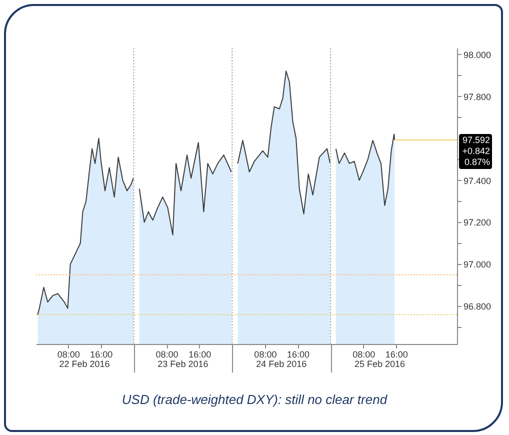 This screenshot has width=509, height=435. Describe the element at coordinates (281, 364) in the screenshot. I see `text: 24 Feb 2016` at that location.